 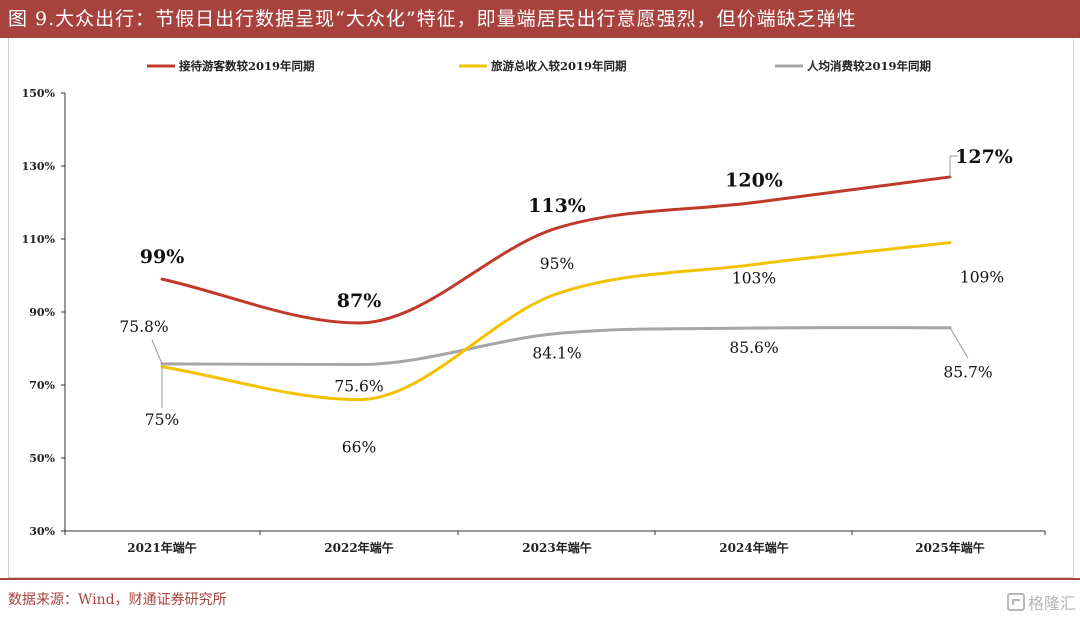 I want to click on data-label: 103%, so click(x=754, y=279).